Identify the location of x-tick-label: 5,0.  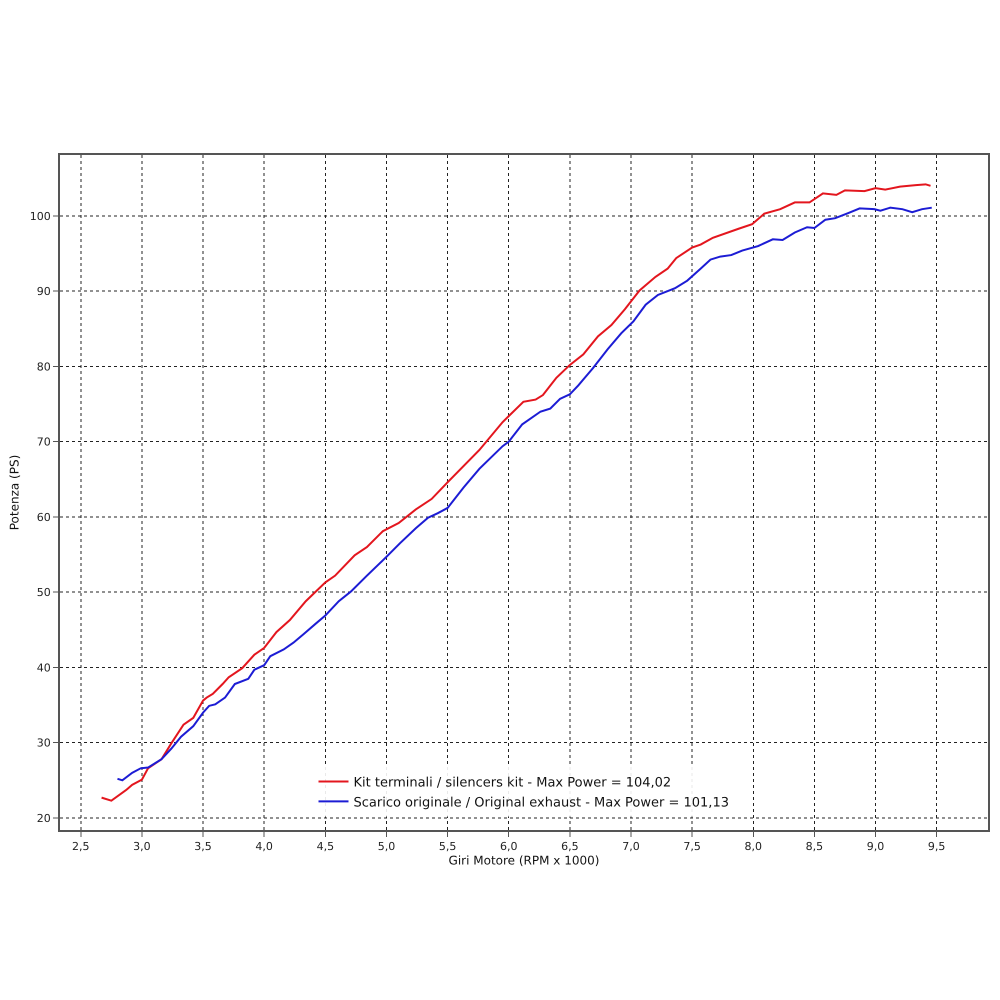
(387, 847).